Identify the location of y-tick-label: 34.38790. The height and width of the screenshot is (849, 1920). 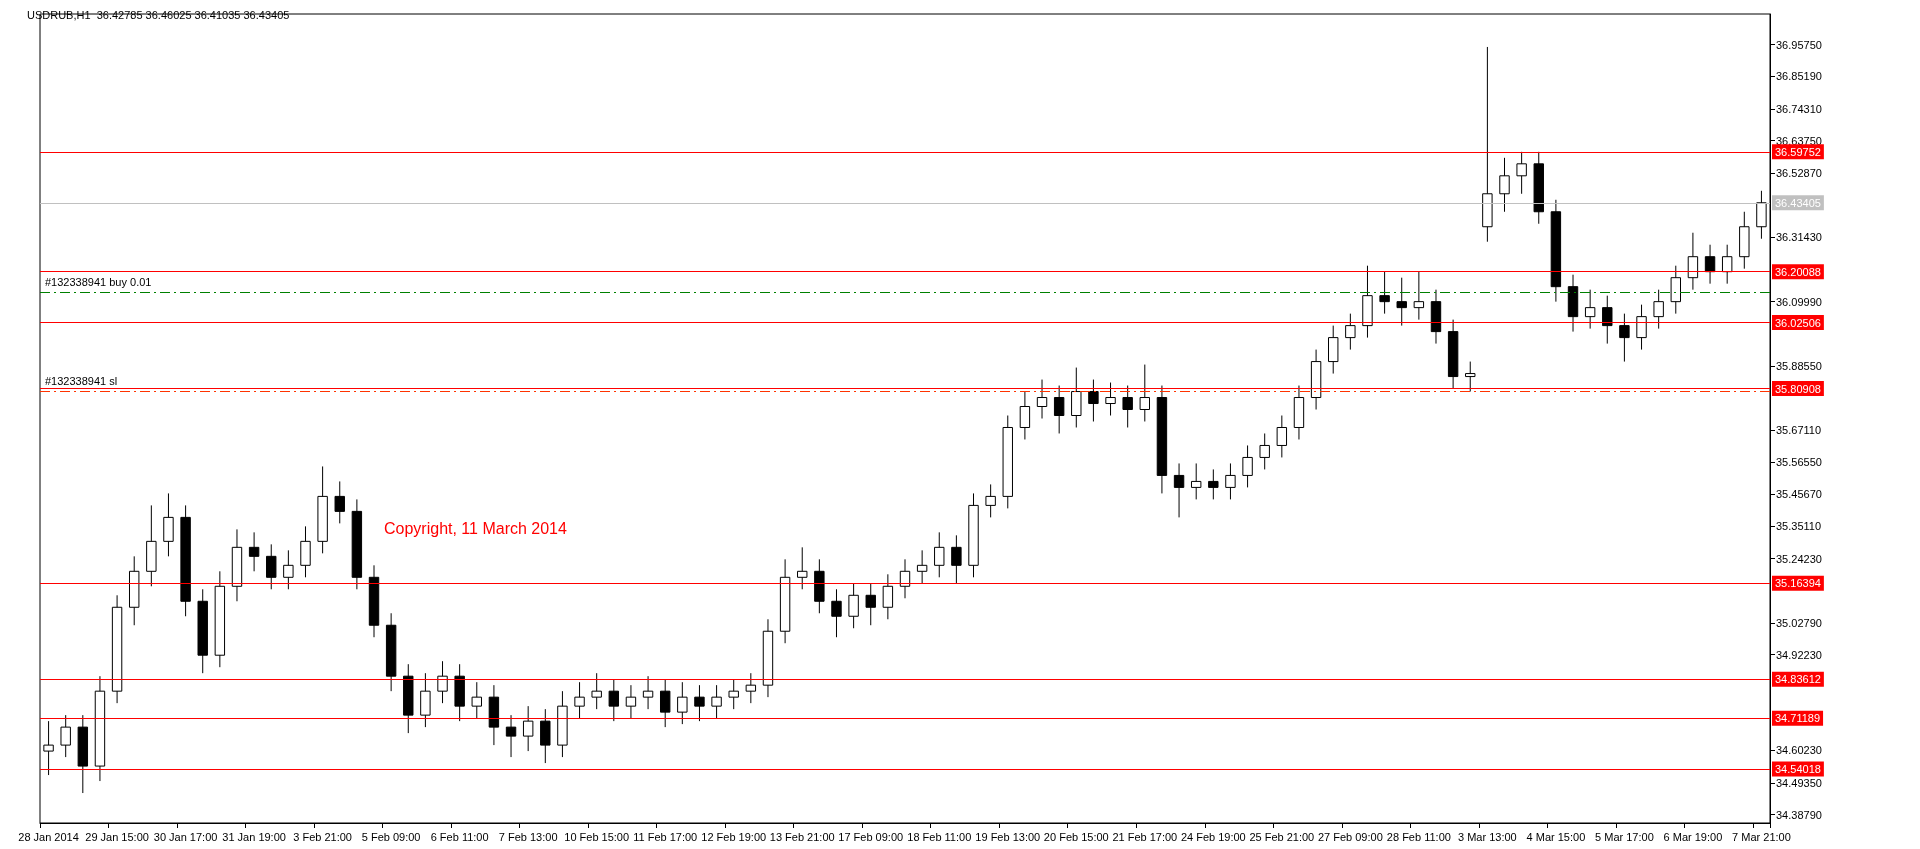
(1799, 814).